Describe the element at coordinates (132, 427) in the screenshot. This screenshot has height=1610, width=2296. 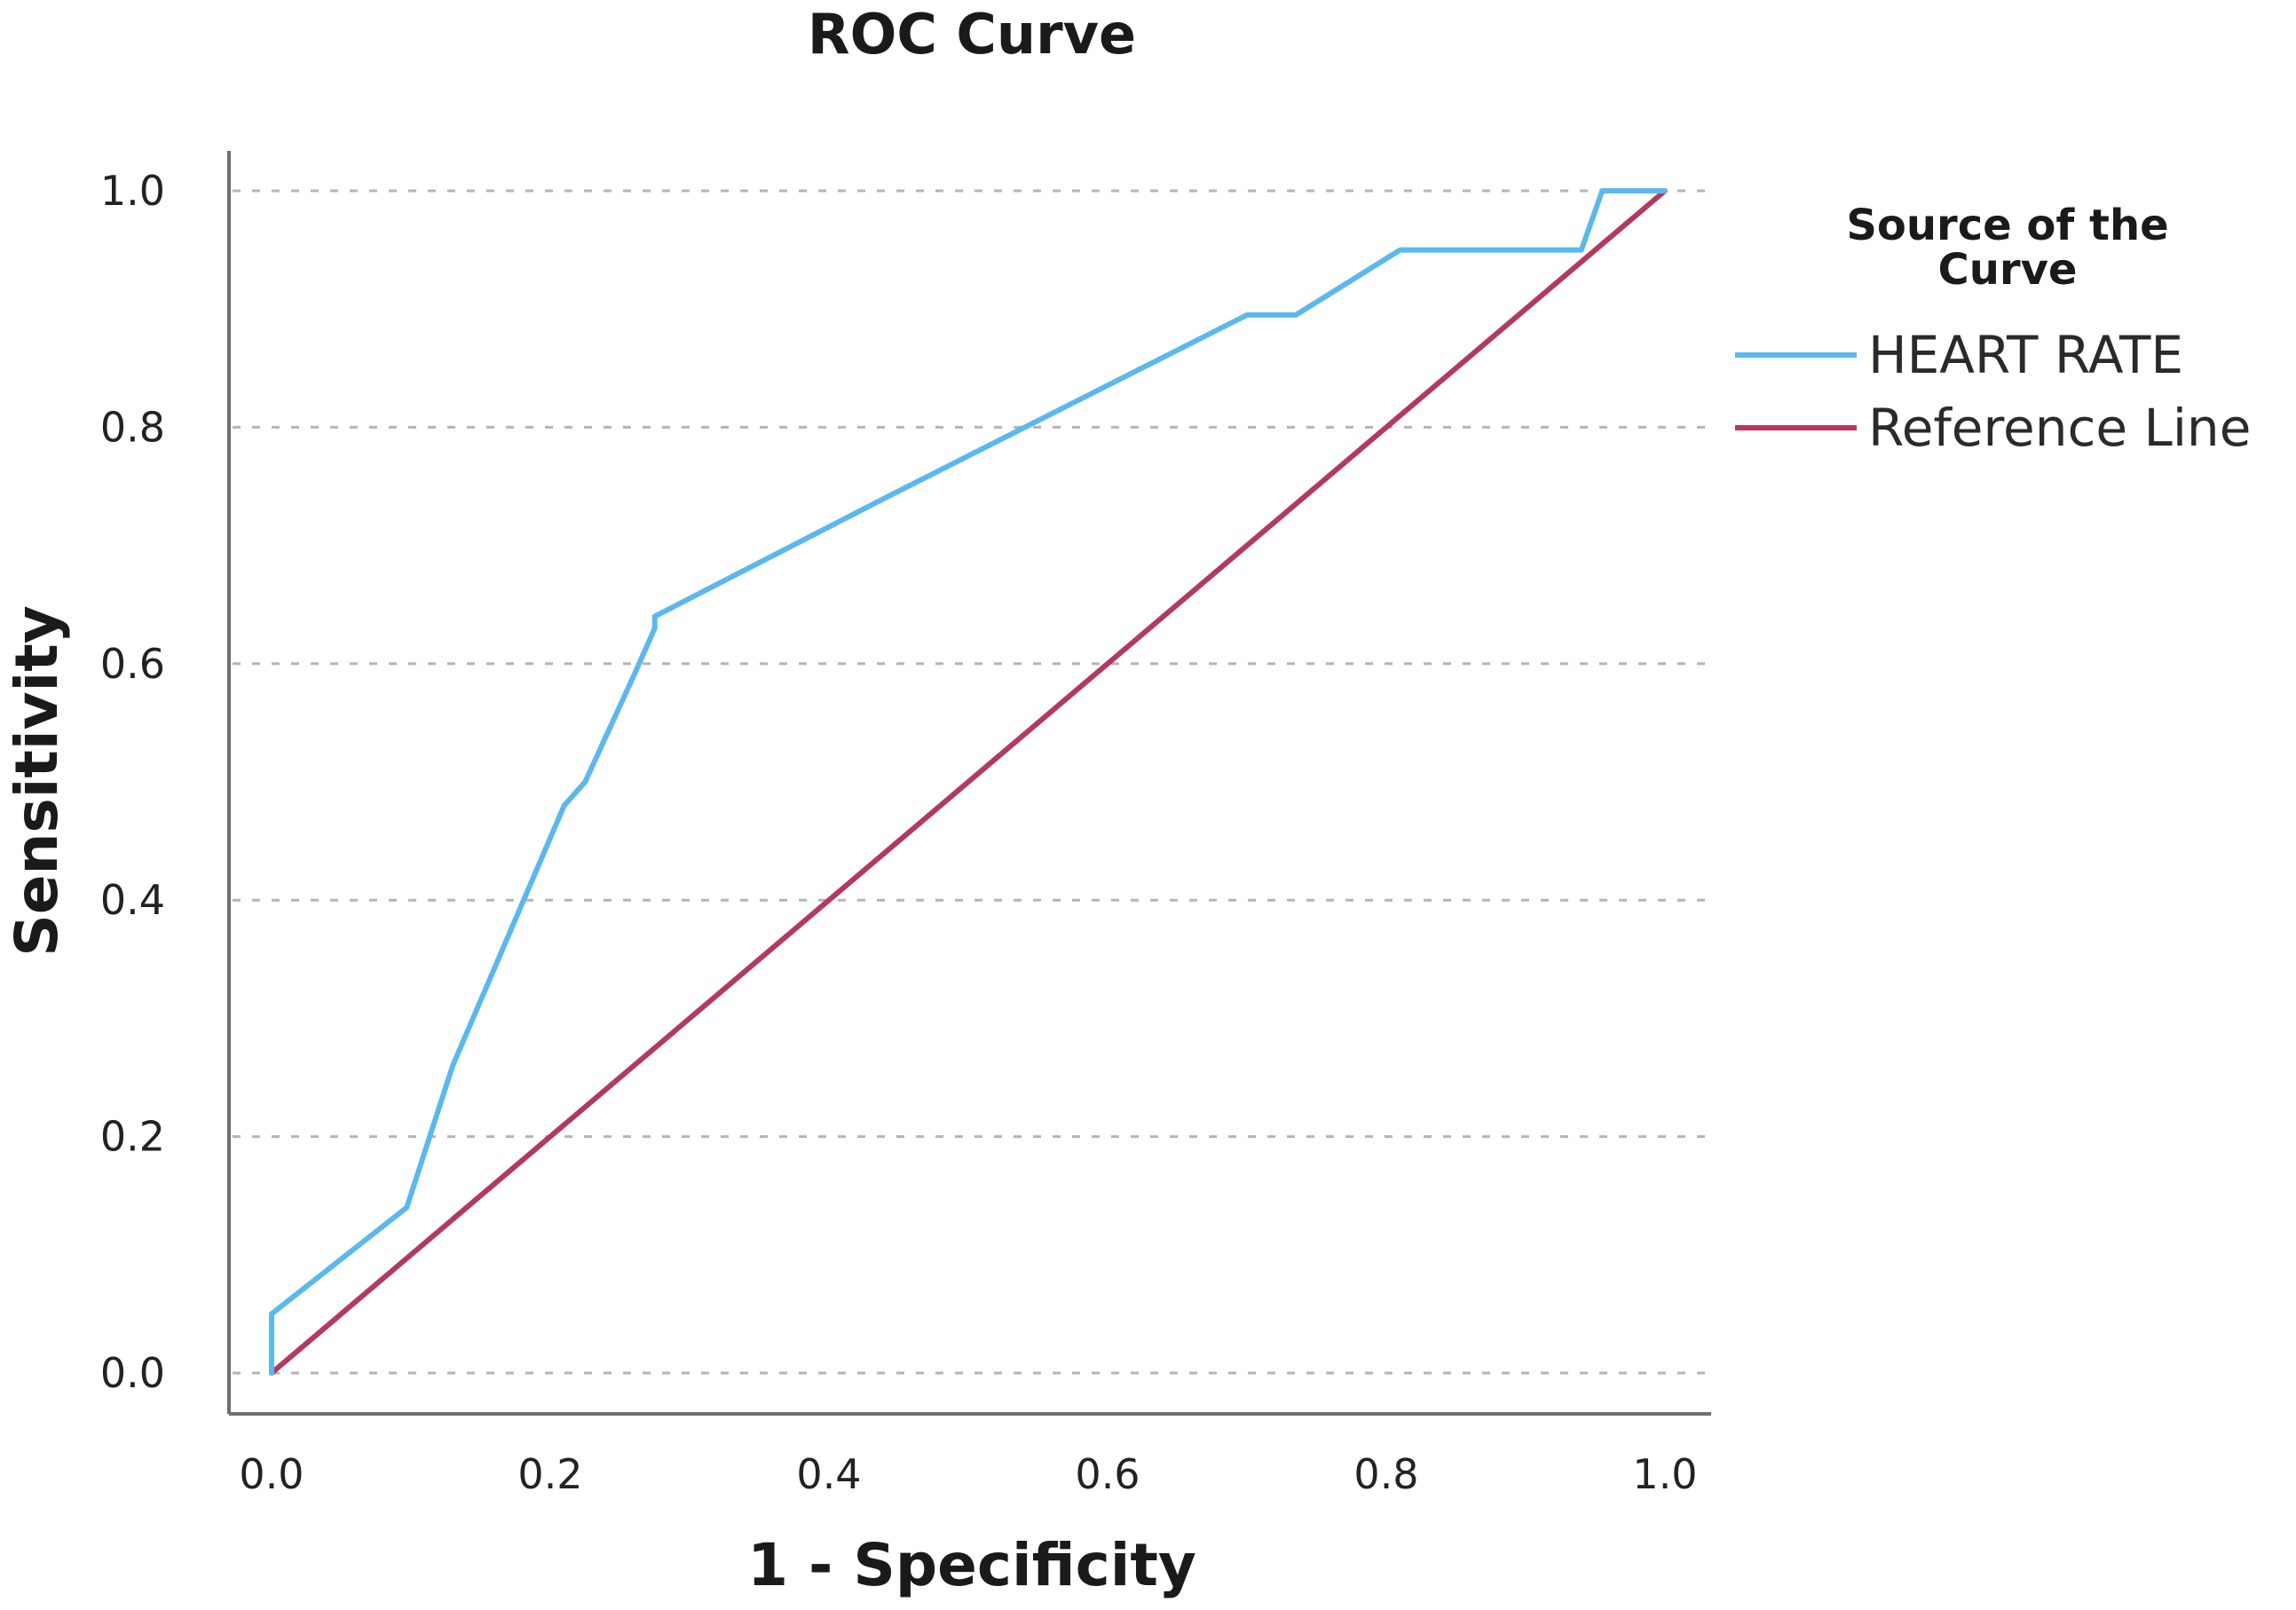
I see `y-tick-label-4: 0.8` at that location.